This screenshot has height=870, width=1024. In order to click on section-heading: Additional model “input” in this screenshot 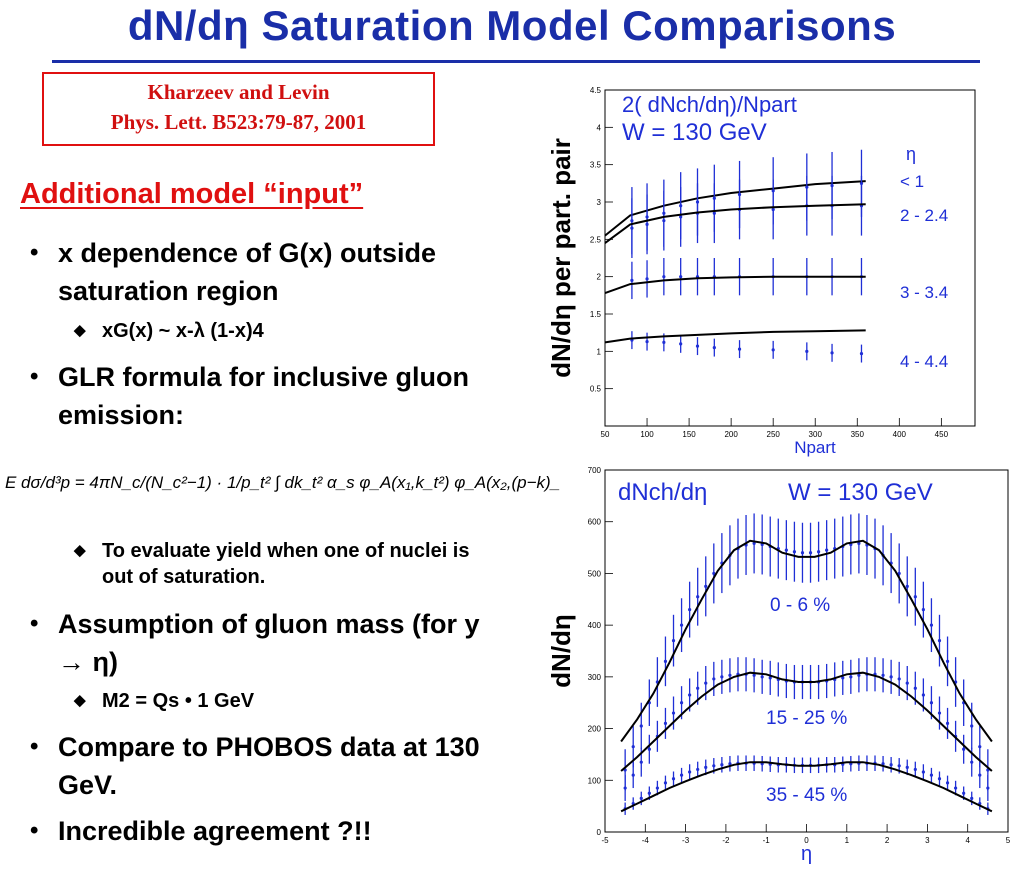, I will do `click(192, 194)`.